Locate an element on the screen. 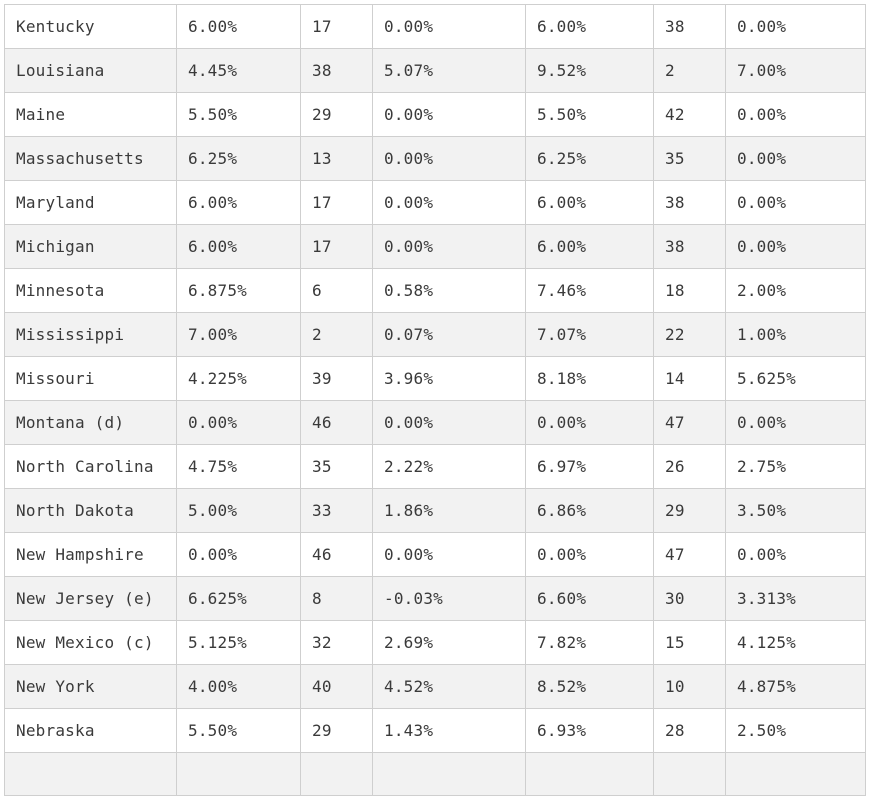 The height and width of the screenshot is (804, 870). cell-combined-rank: 35 is located at coordinates (689, 158).